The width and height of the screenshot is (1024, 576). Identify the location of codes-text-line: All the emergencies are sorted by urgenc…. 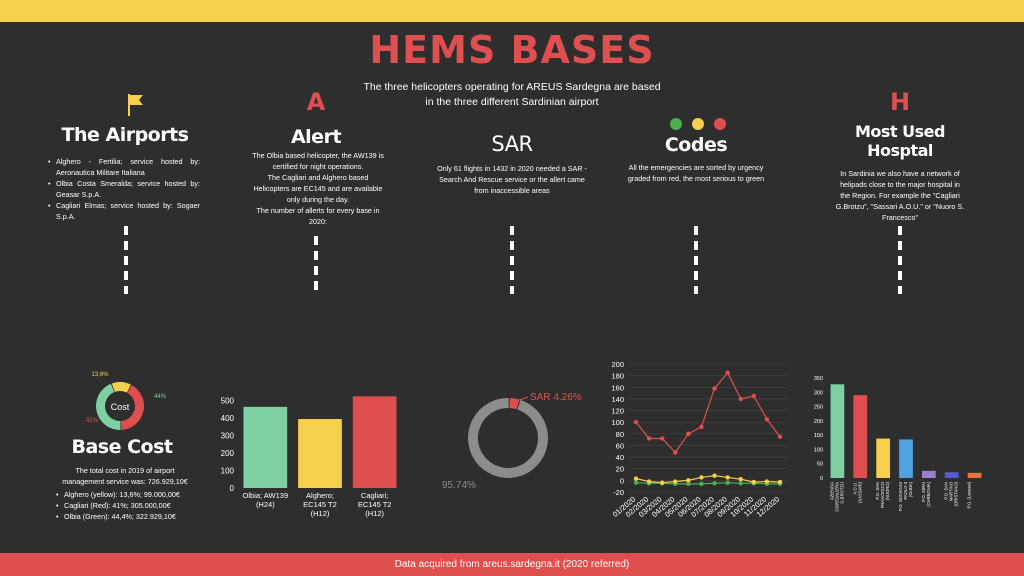
(696, 167).